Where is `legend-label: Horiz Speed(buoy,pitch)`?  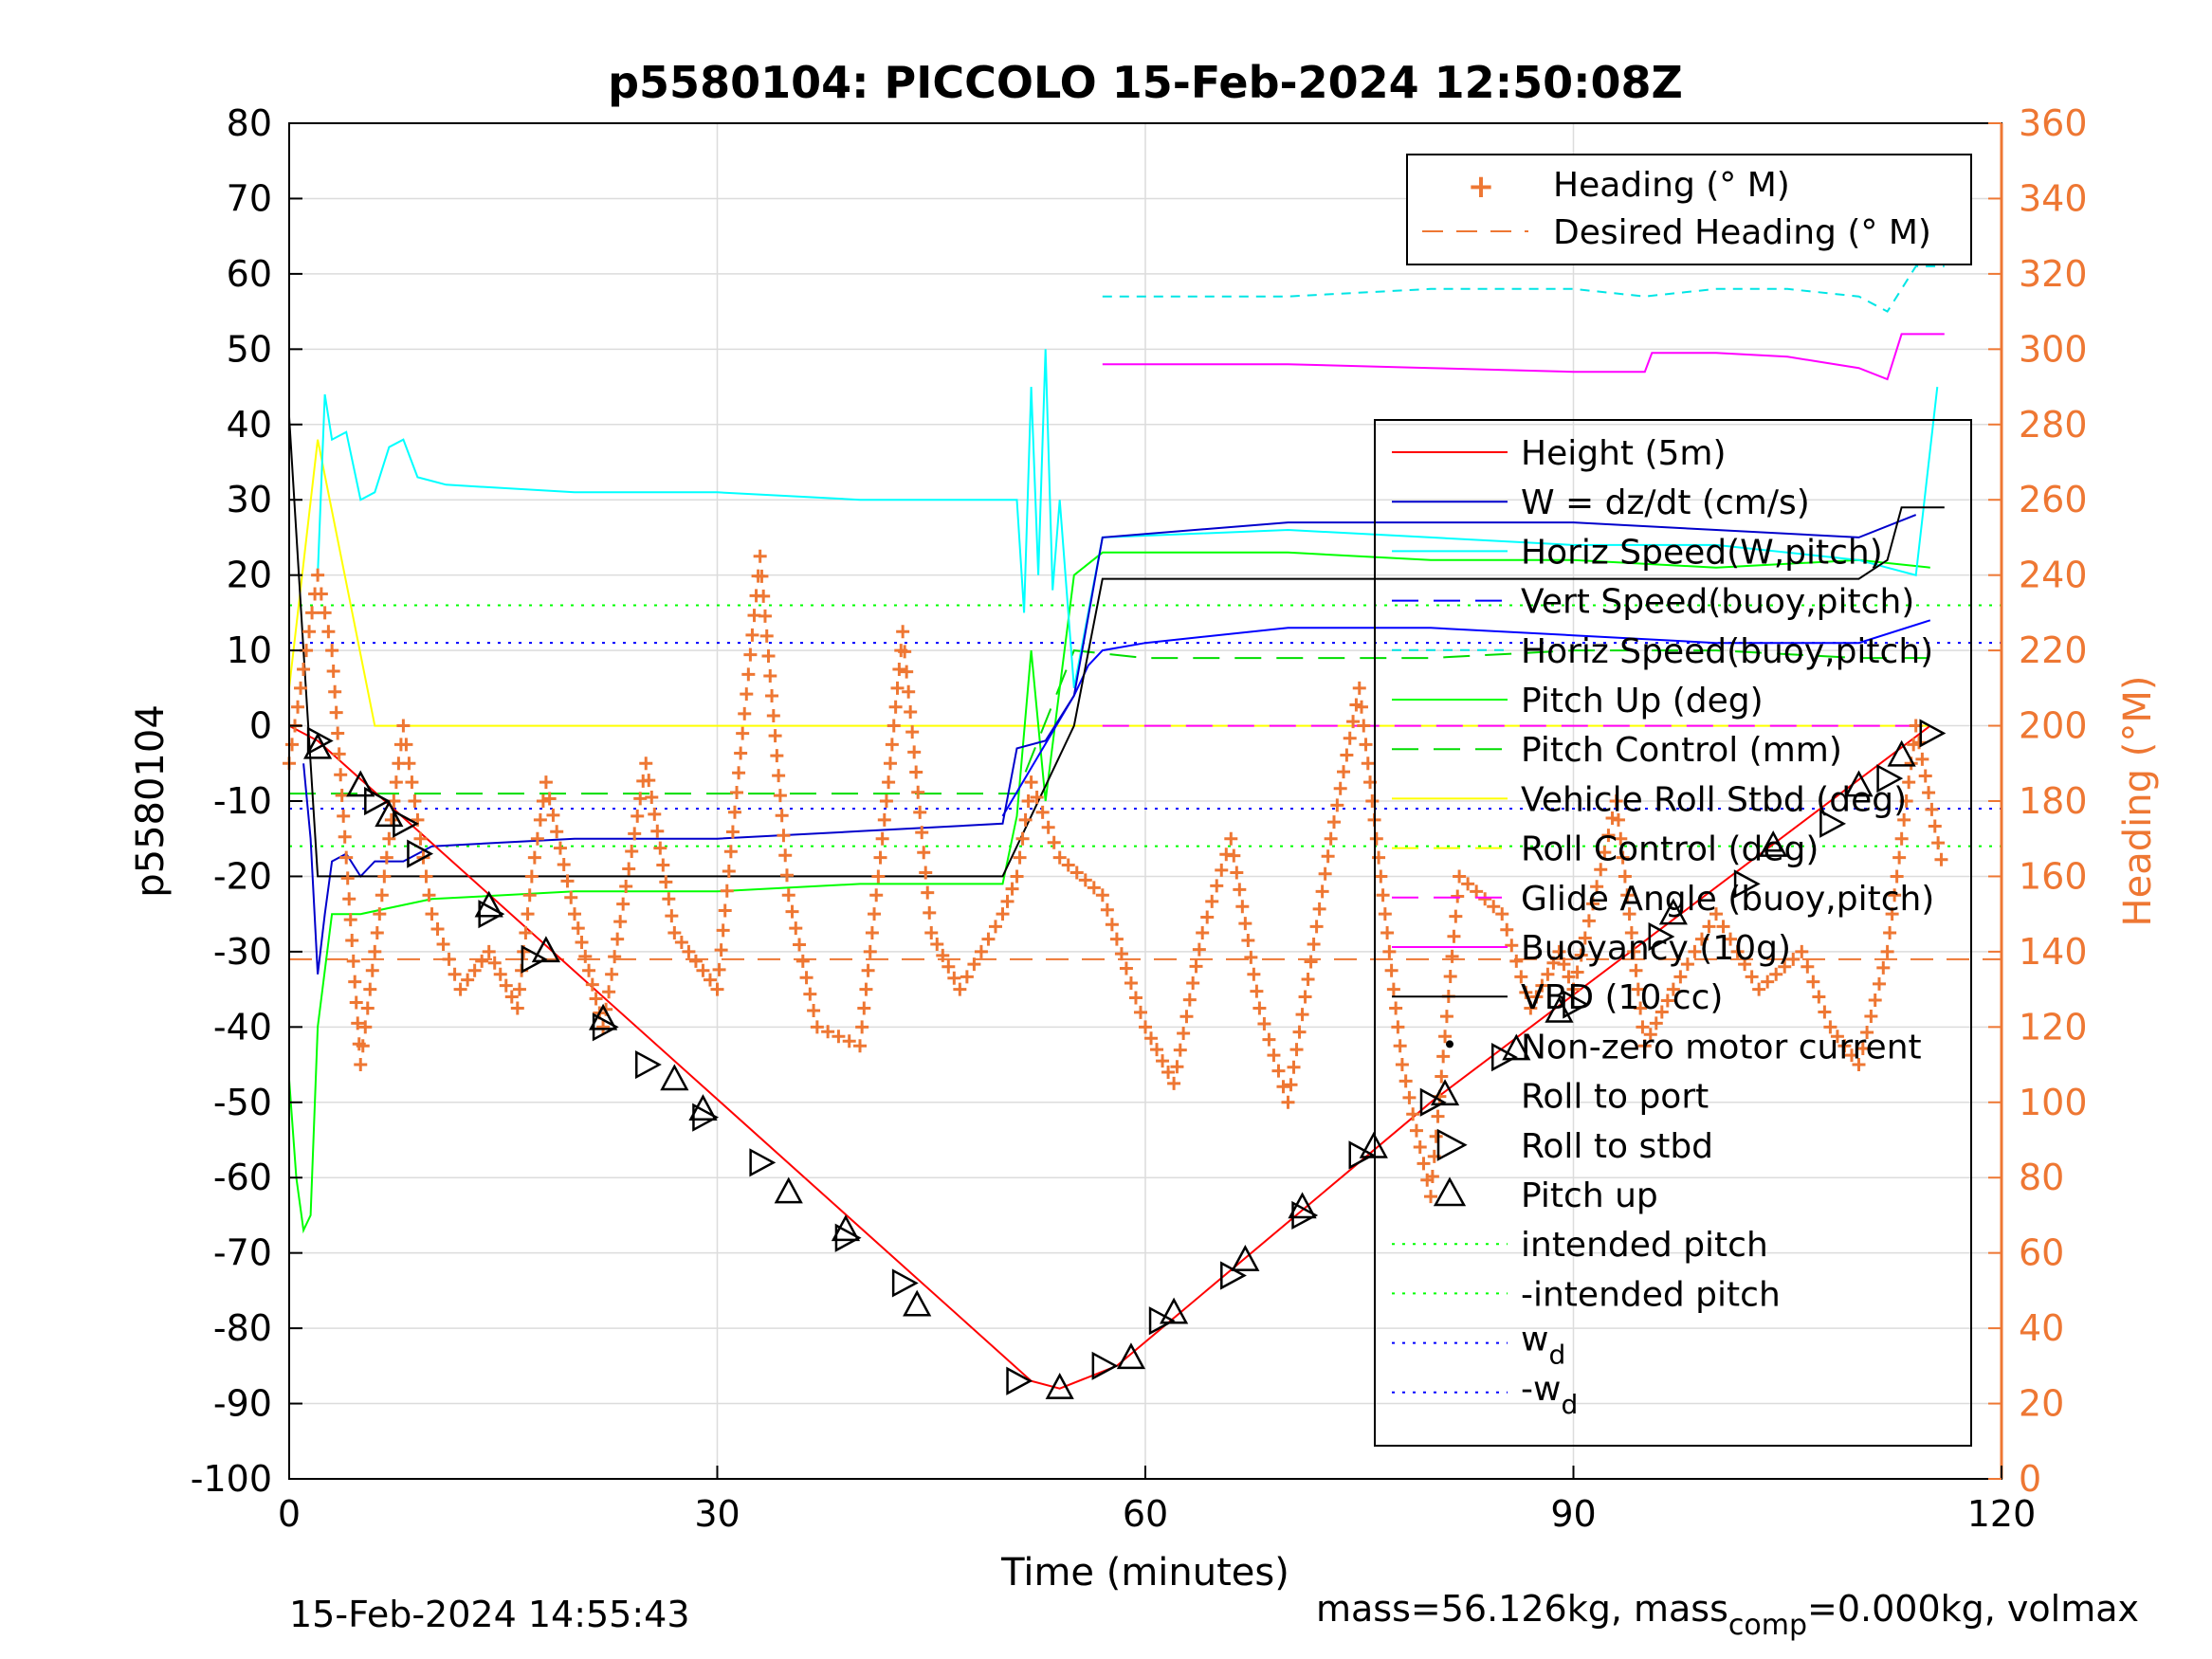 legend-label: Horiz Speed(buoy,pitch) is located at coordinates (1727, 651).